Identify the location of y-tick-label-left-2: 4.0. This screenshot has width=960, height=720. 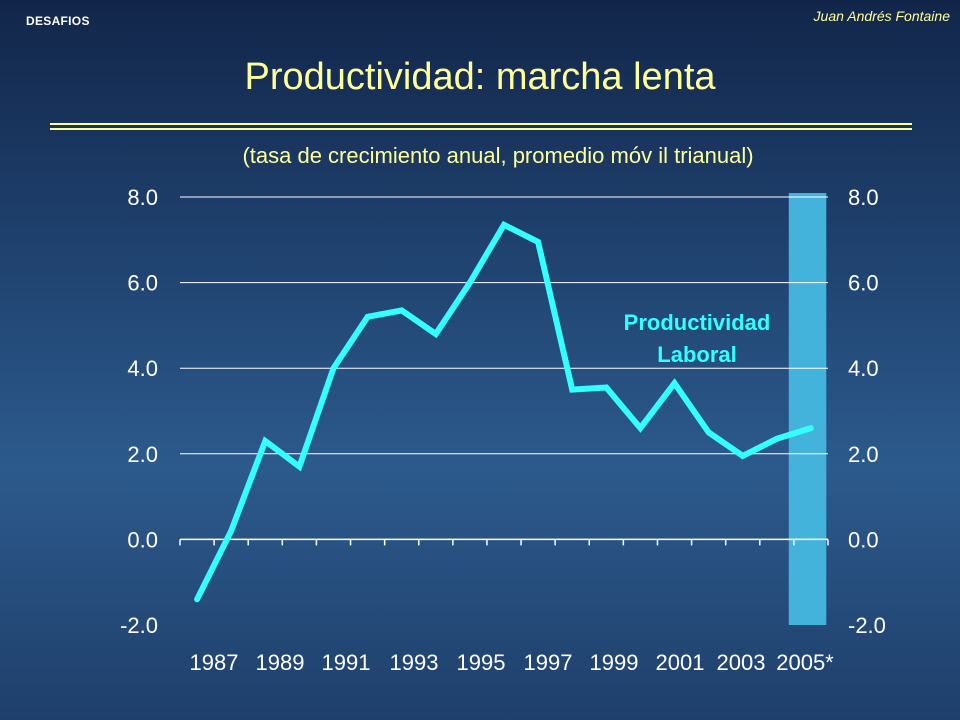
(142, 368).